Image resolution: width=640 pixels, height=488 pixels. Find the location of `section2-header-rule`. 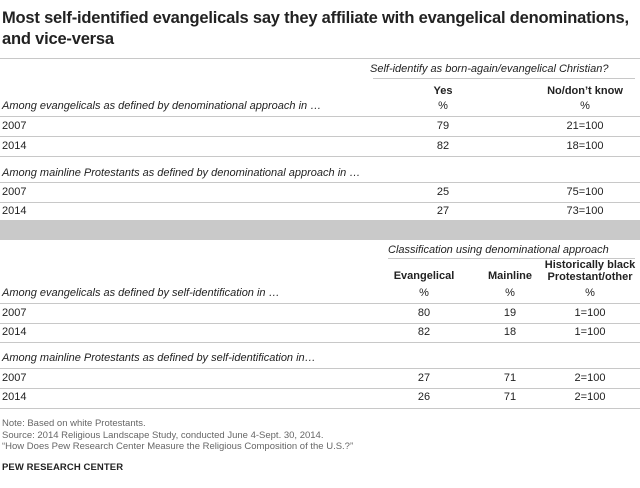

section2-header-rule is located at coordinates (511, 258).